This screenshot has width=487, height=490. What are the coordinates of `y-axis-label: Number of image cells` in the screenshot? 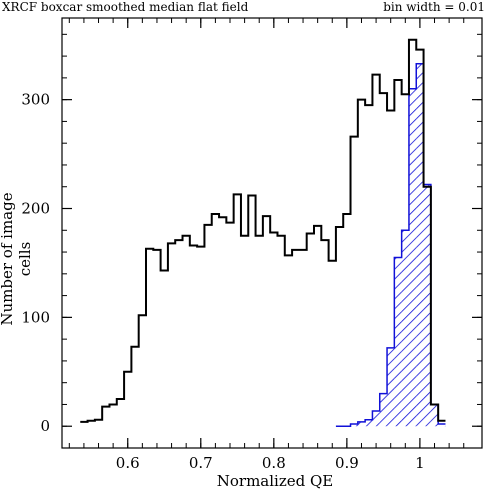 It's located at (17, 259).